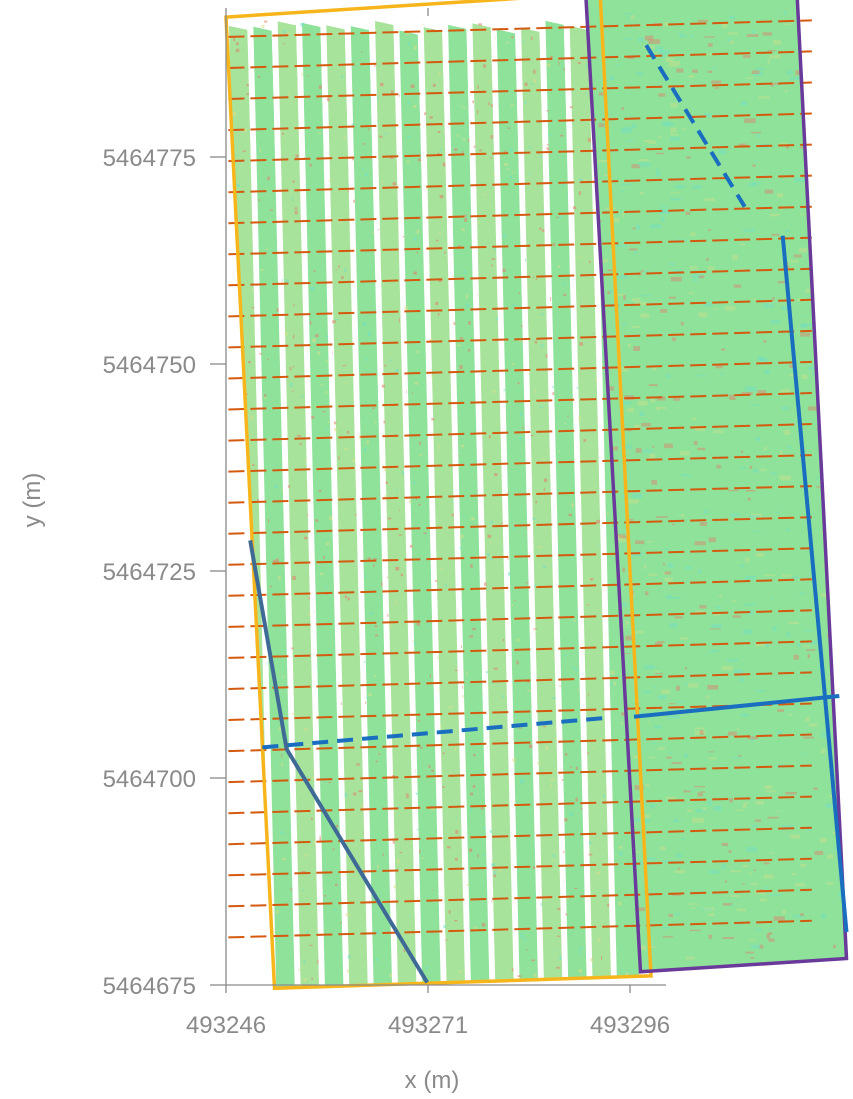 Image resolution: width=853 pixels, height=1099 pixels. Describe the element at coordinates (407, 501) in the screenshot. I see `swath-gap` at that location.